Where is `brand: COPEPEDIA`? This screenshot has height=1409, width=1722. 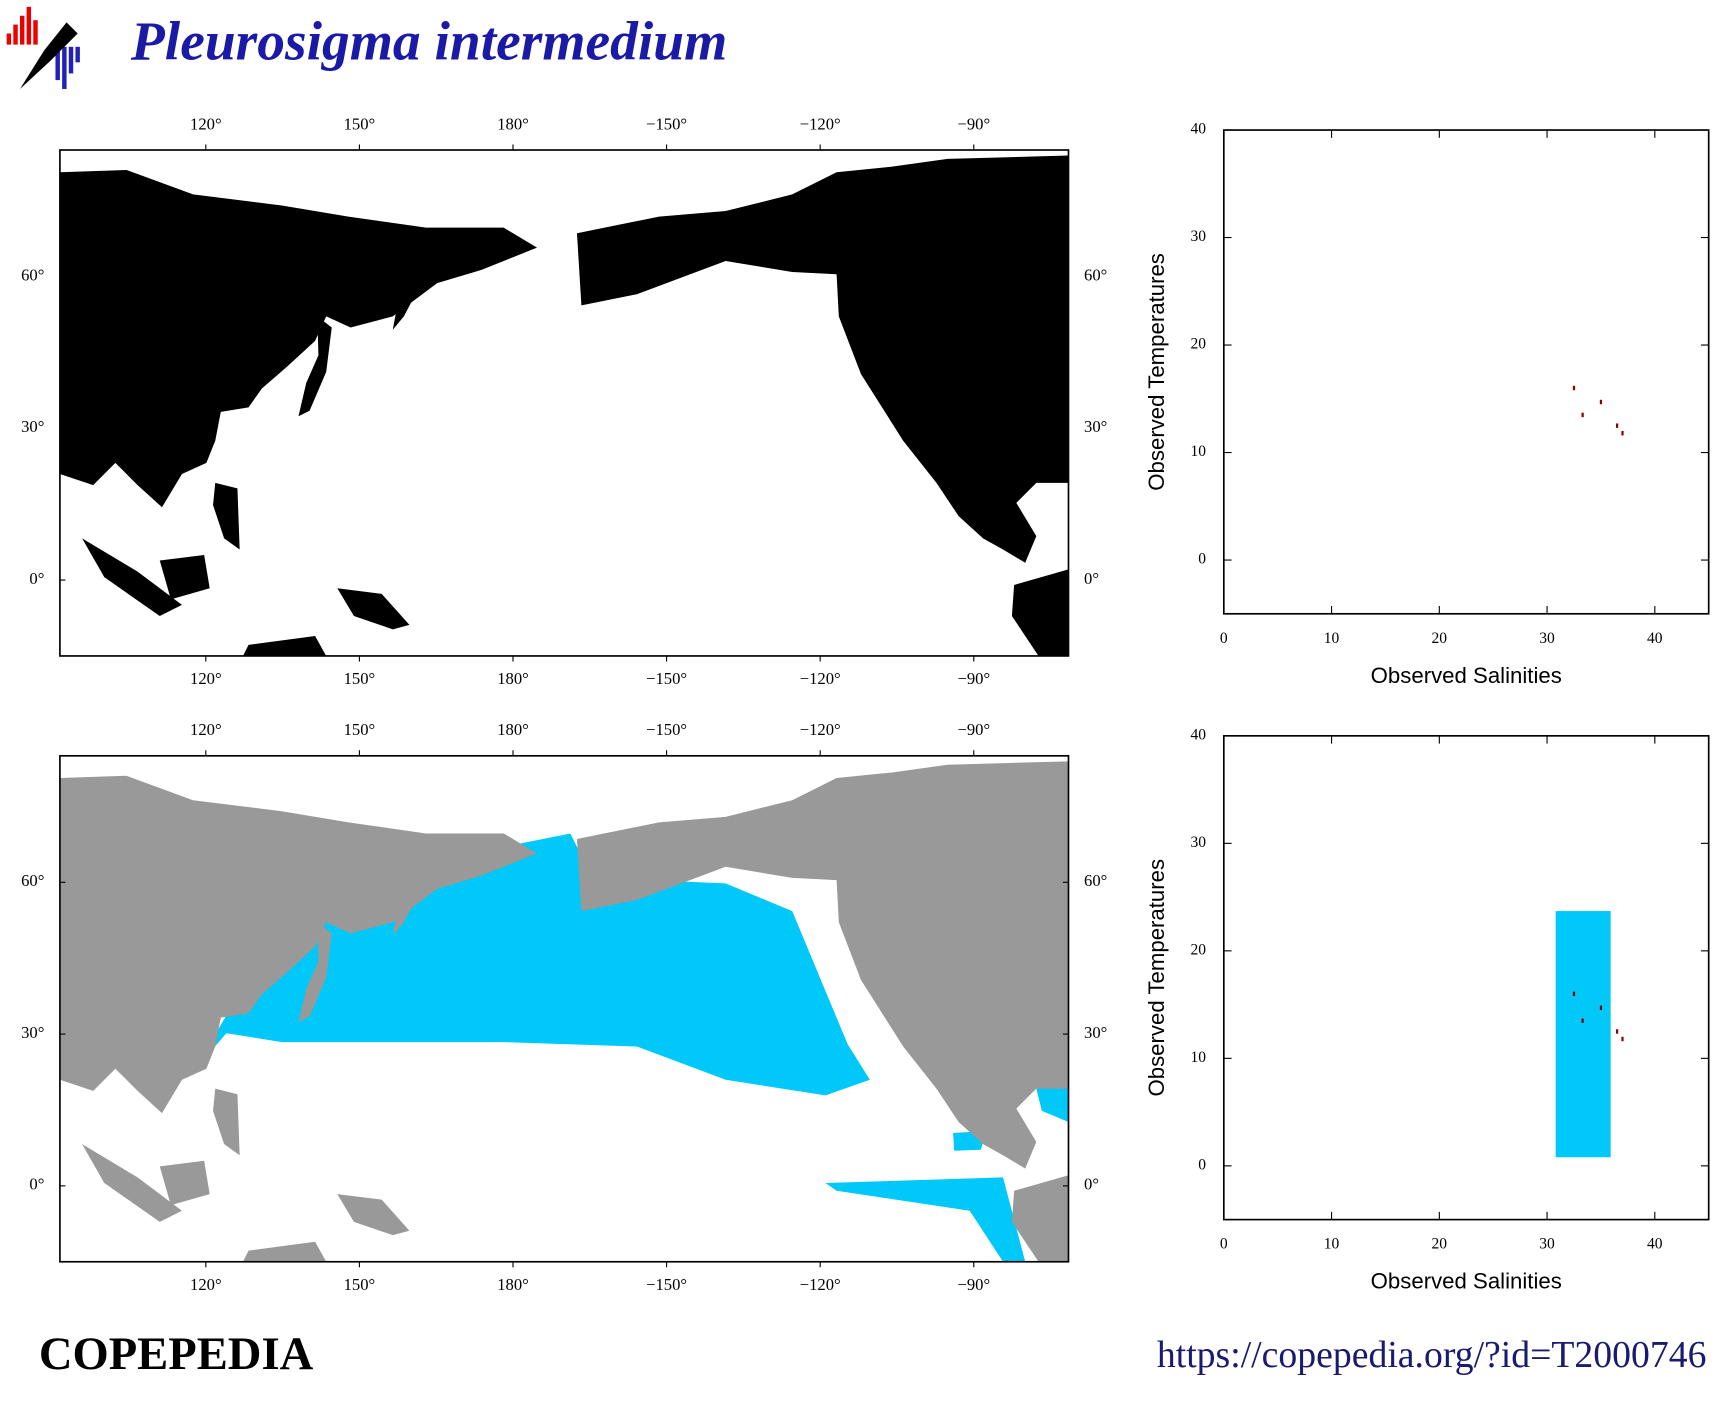 brand: COPEPEDIA is located at coordinates (176, 1354).